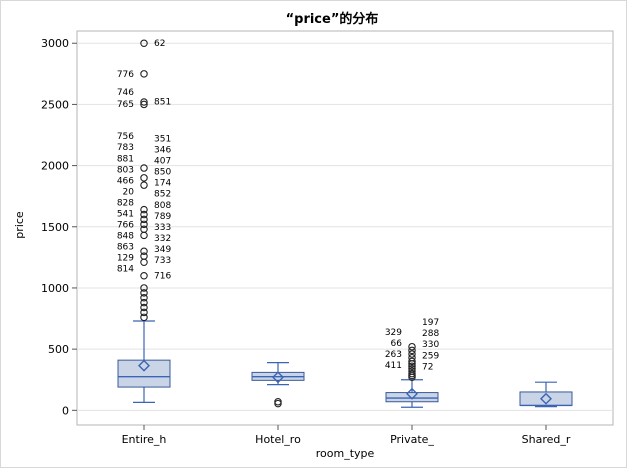 Image resolution: width=627 pixels, height=468 pixels. What do you see at coordinates (125, 214) in the screenshot?
I see `outlier-label: 541` at bounding box center [125, 214].